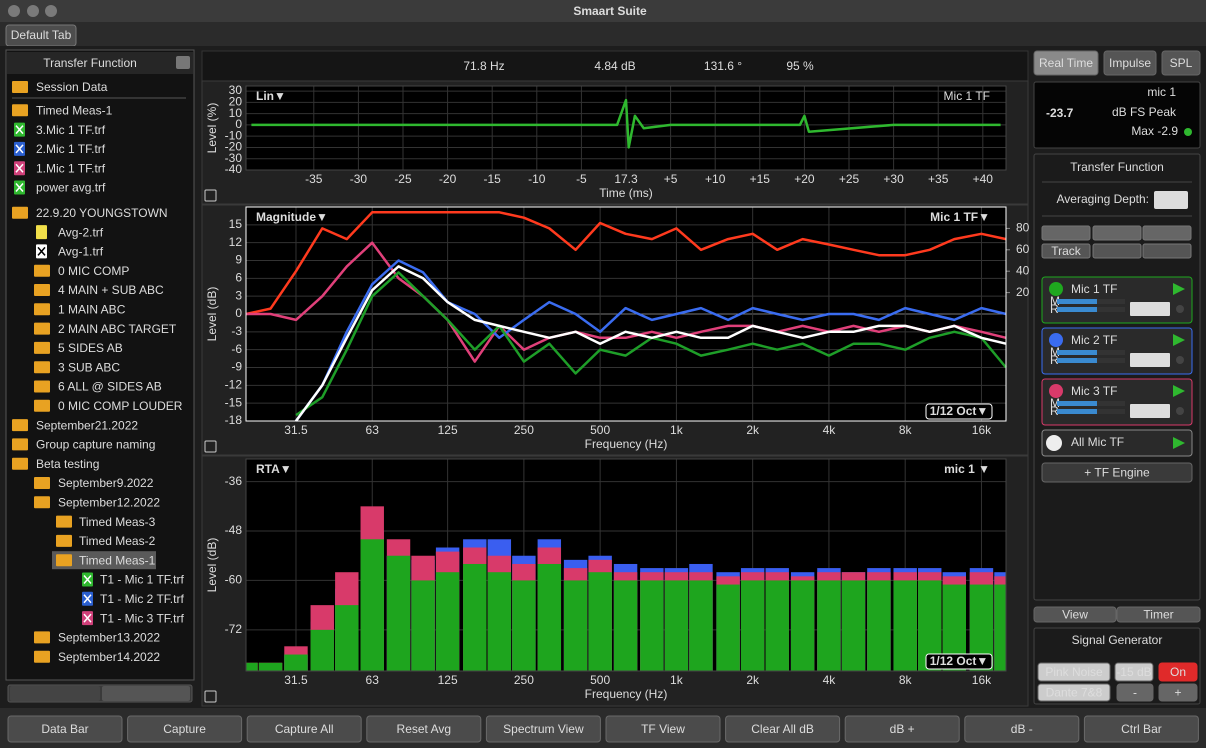  What do you see at coordinates (109, 502) in the screenshot?
I see `tree-item: September12.2022` at bounding box center [109, 502].